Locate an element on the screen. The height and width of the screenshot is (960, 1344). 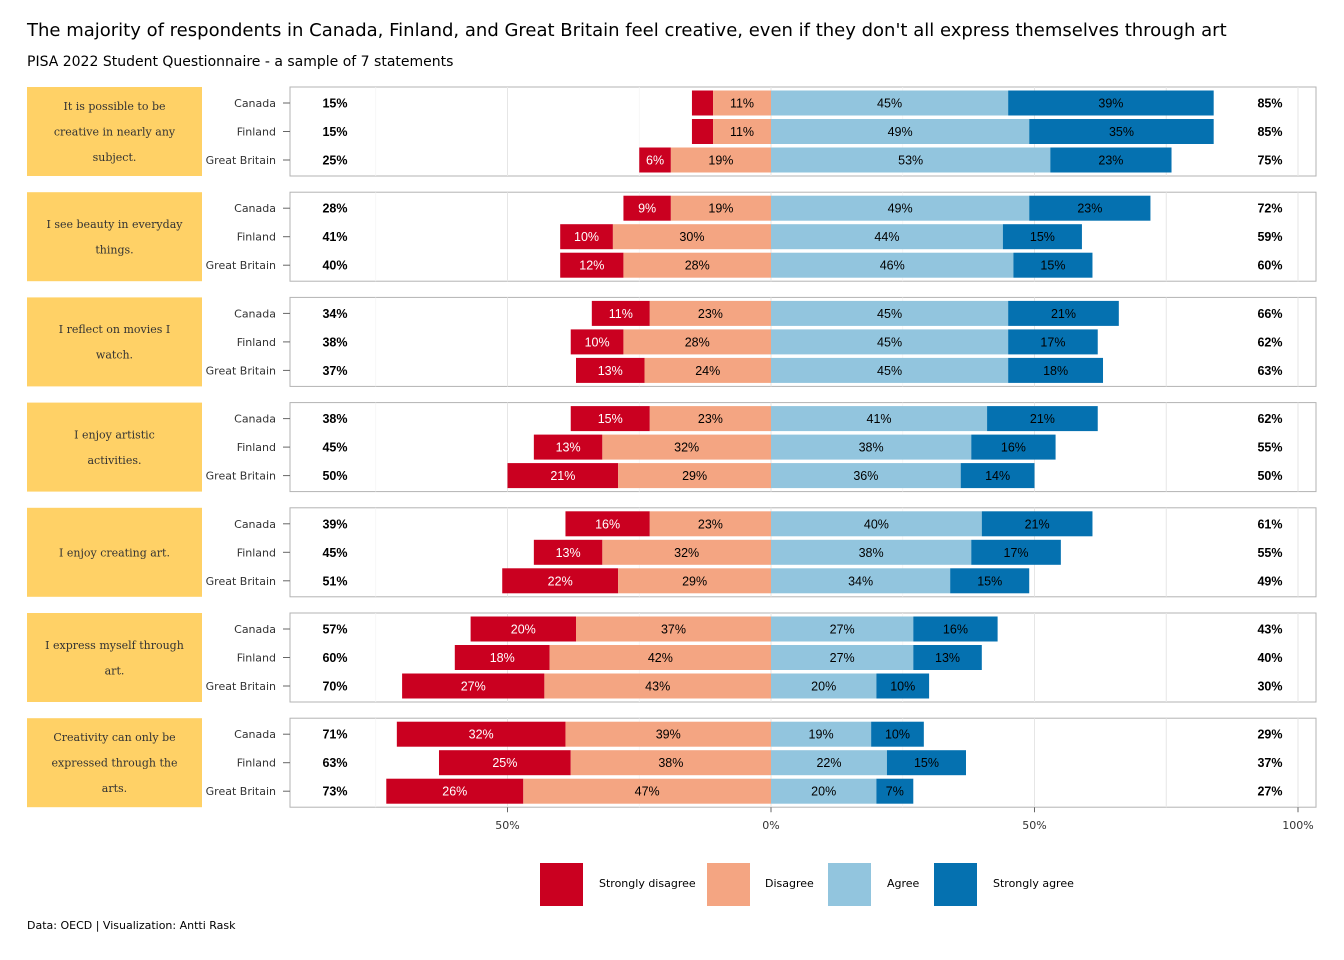
data-label: 6% is located at coordinates (655, 161).